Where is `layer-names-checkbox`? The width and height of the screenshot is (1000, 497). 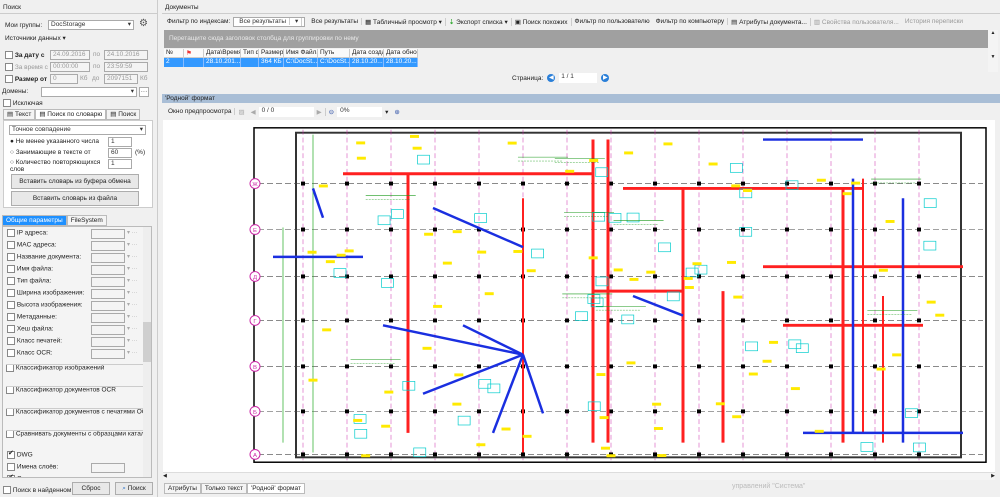
layer-names-checkbox is located at coordinates (11, 467).